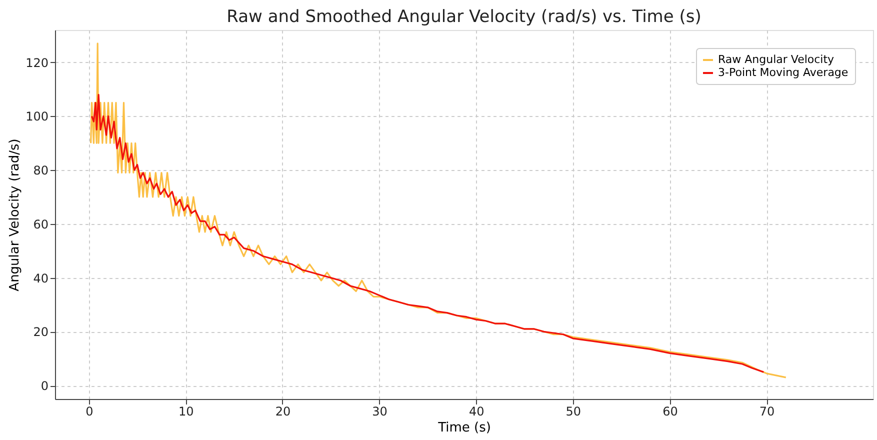  What do you see at coordinates (40, 332) in the screenshot?
I see `y-tick-label: 20` at bounding box center [40, 332].